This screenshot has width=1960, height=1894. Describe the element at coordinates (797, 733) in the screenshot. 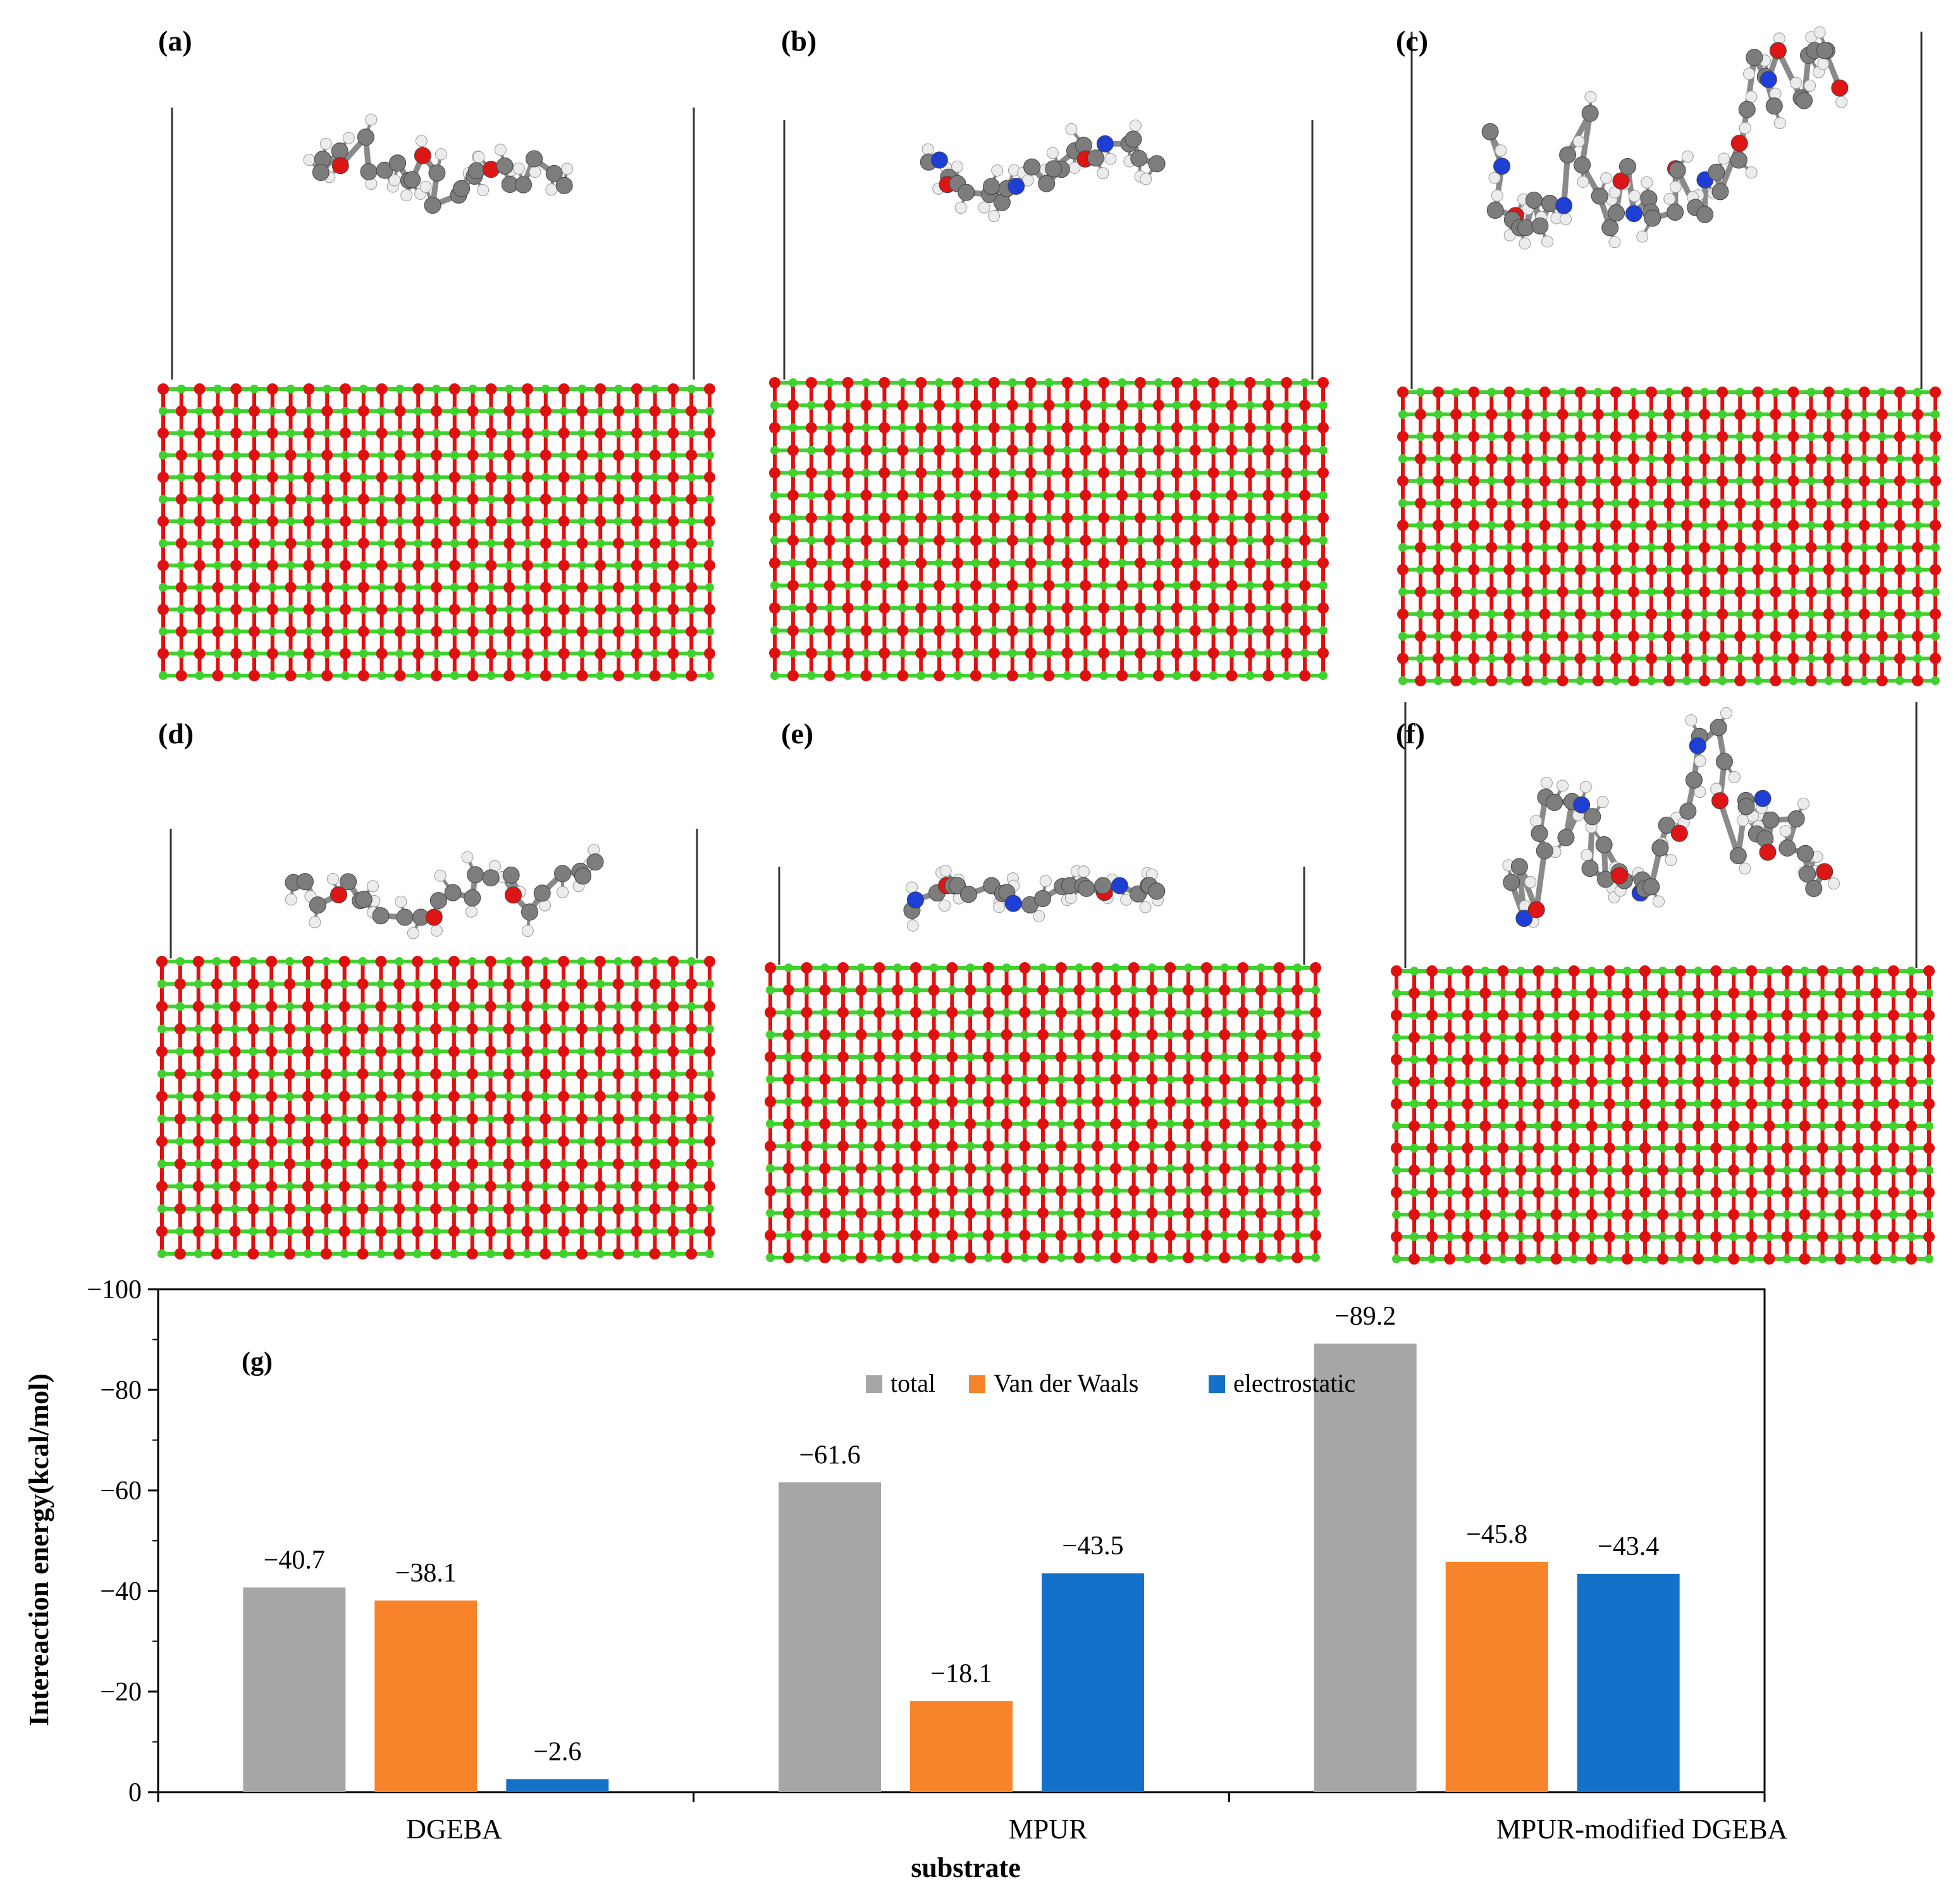

I see `panel-label: (e)` at that location.